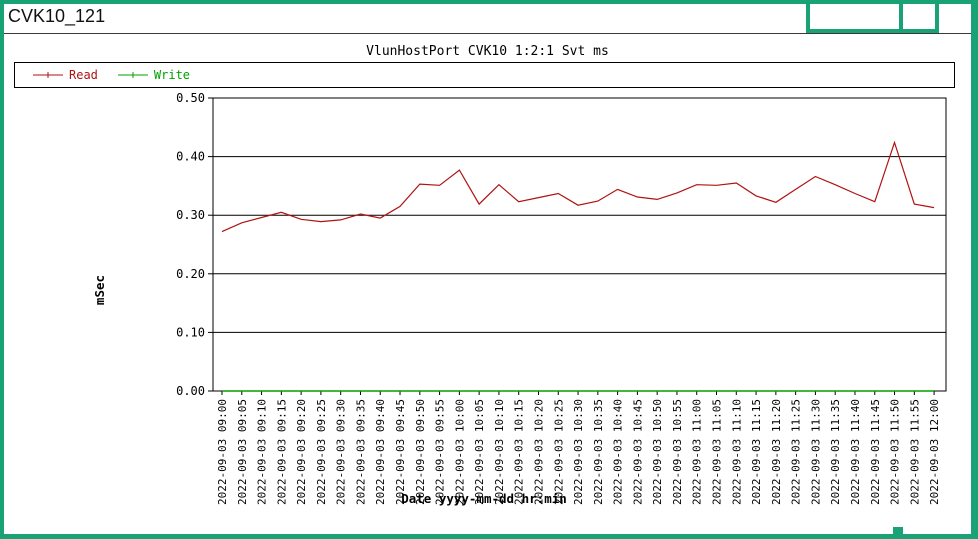  I want to click on legend: Read Write, so click(484, 75).